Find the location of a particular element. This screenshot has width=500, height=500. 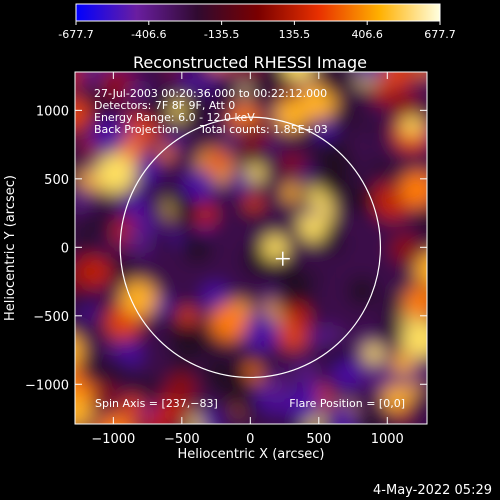

annotation-spin-axis: Spin Axis = [237,−83] is located at coordinates (156, 403).